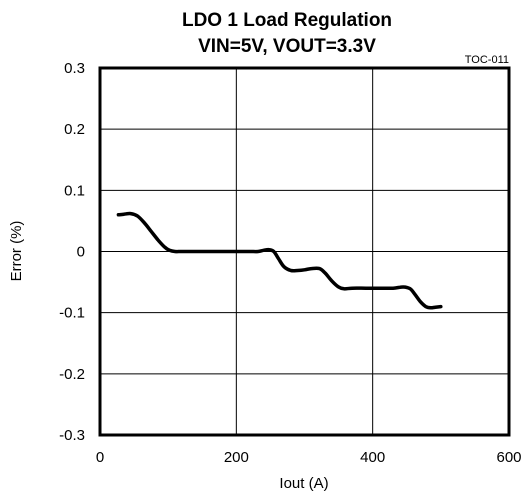  Describe the element at coordinates (72, 374) in the screenshot. I see `y-tick-label: -0.2` at that location.